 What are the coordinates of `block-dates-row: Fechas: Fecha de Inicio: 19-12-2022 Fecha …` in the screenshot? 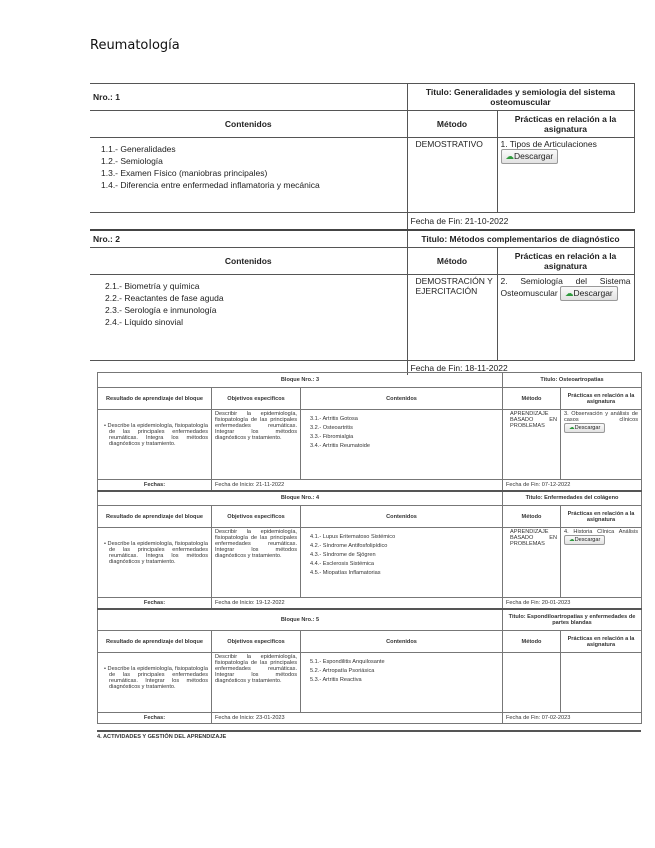 It's located at (369, 603).